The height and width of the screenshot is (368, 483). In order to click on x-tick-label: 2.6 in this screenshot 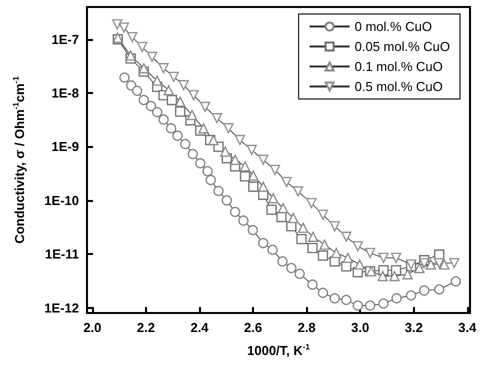, I will do `click(253, 327)`.